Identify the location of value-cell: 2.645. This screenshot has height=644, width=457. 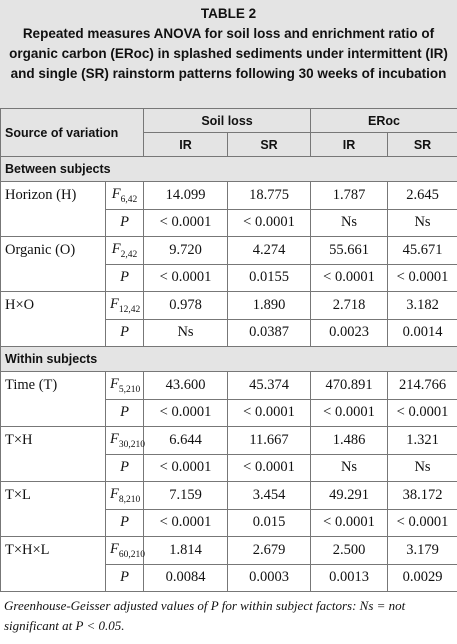
(422, 195).